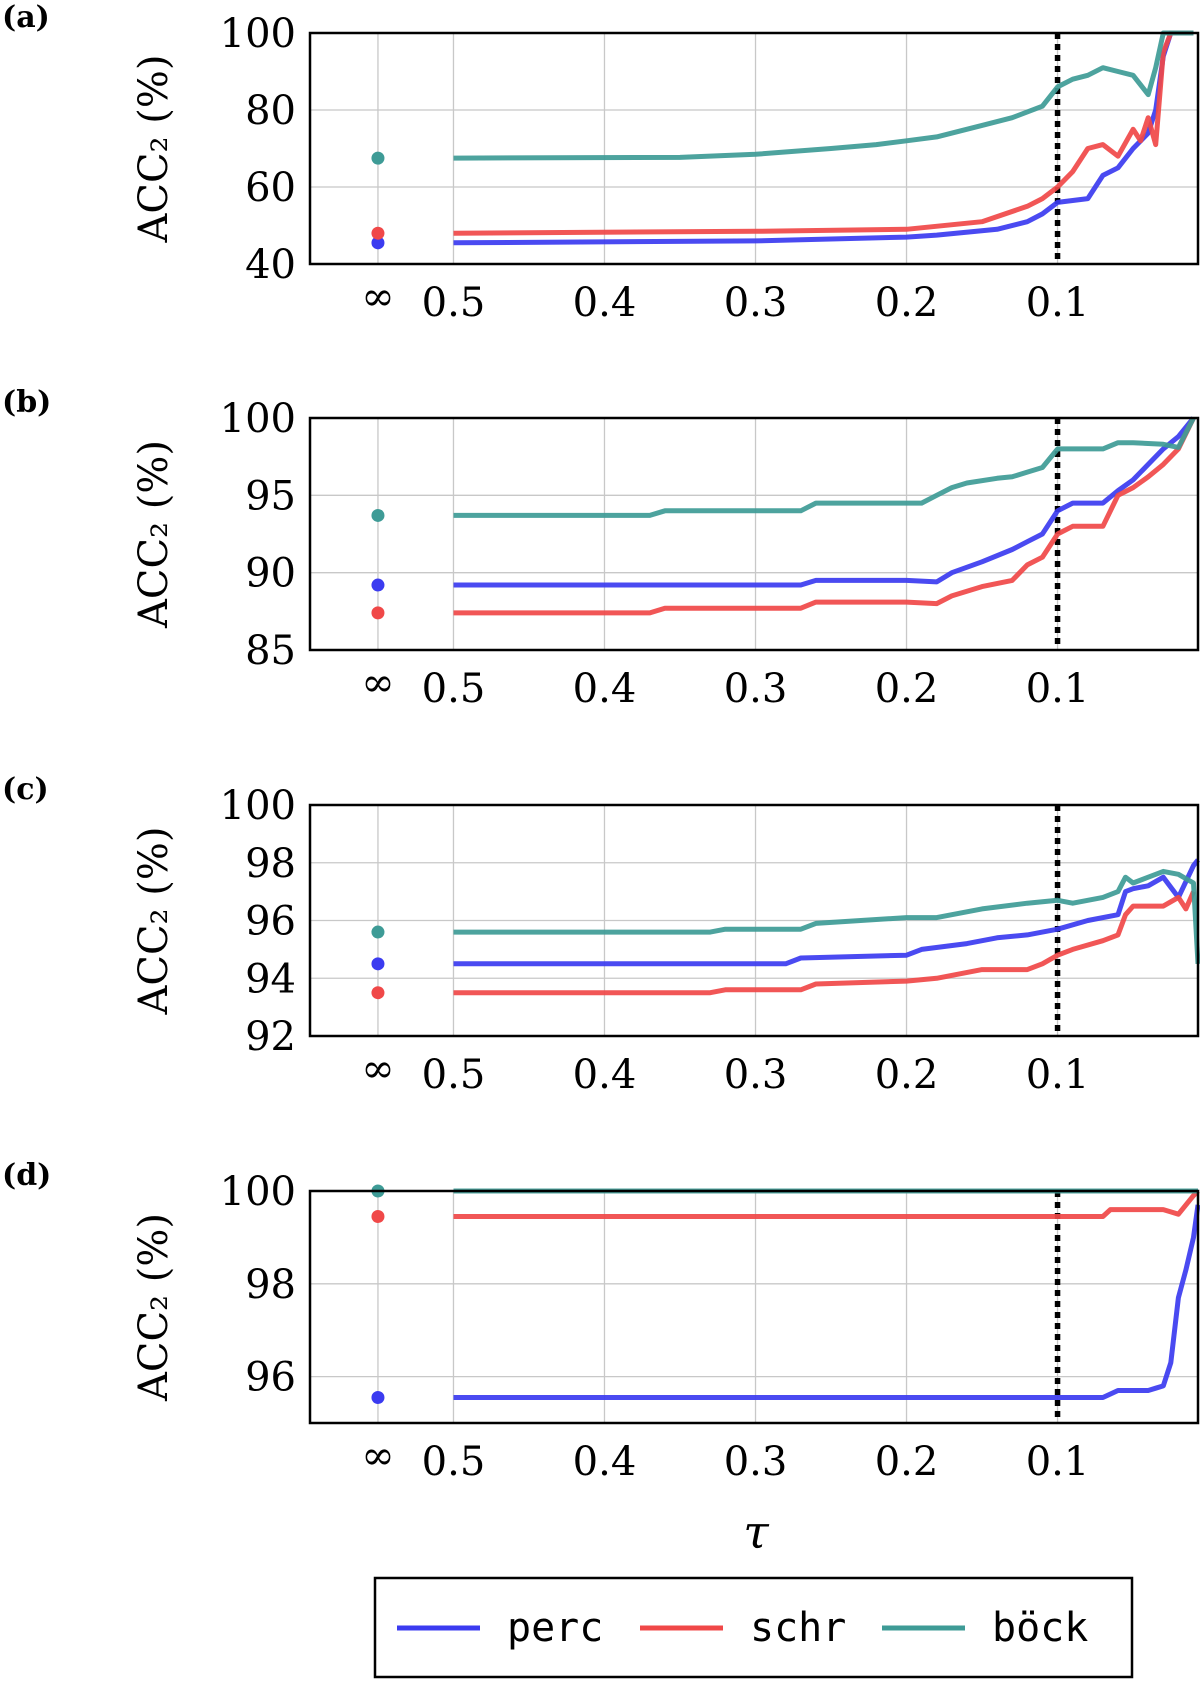 The width and height of the screenshot is (1200, 1682). Describe the element at coordinates (270, 111) in the screenshot. I see `y-tick-label: 80` at that location.